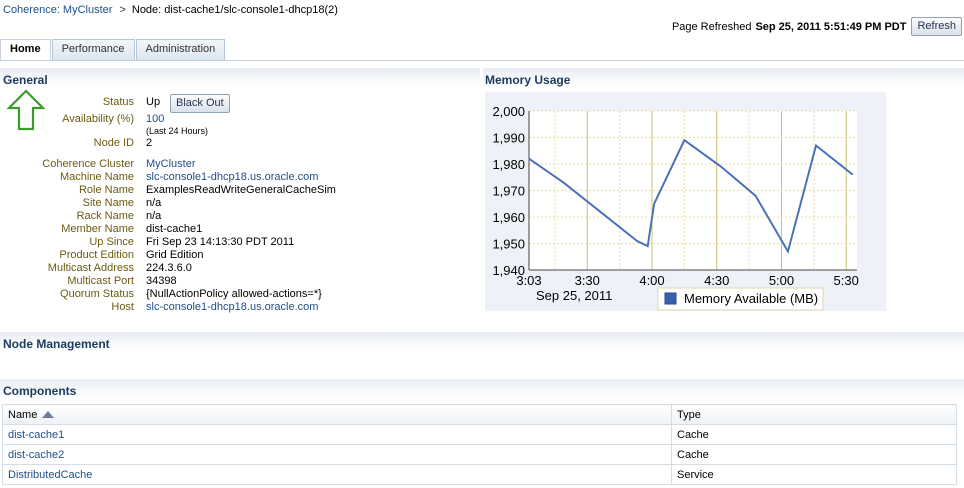 The image size is (964, 488). I want to click on tab-bar: Home Performance Administration, so click(113, 49).